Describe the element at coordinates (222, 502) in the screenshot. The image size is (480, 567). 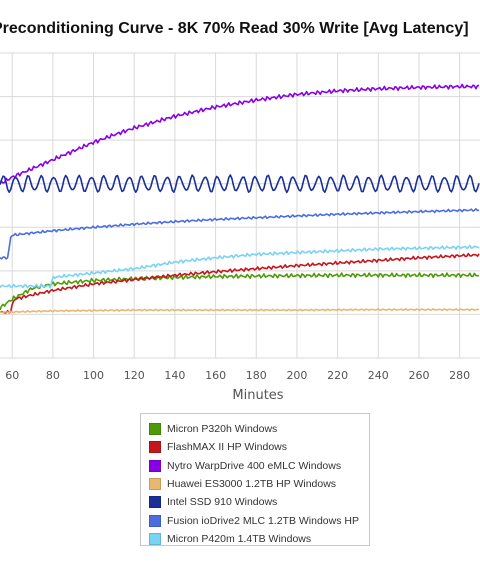
I see `legend-label: Intel SSD 910 Windows` at that location.